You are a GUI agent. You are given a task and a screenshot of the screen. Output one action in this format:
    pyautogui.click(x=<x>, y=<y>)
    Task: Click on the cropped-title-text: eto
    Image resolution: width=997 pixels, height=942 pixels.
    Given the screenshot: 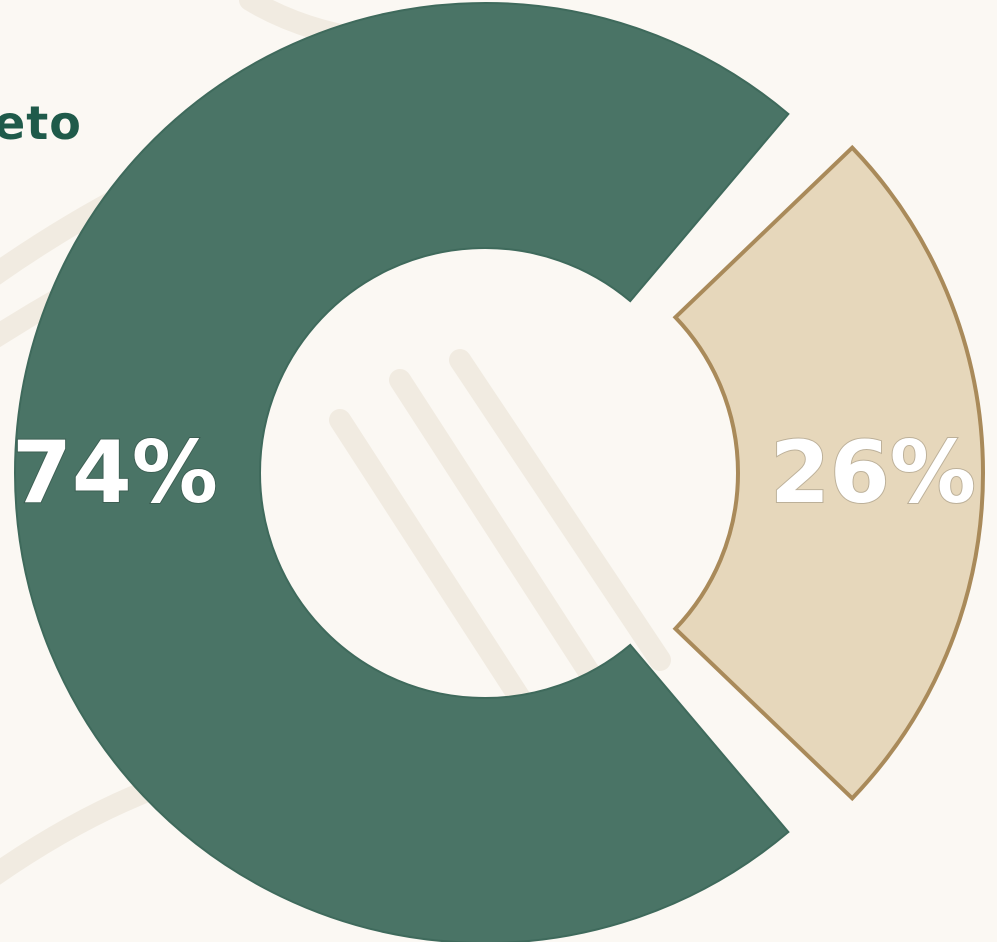 What is the action you would take?
    pyautogui.click(x=41, y=123)
    